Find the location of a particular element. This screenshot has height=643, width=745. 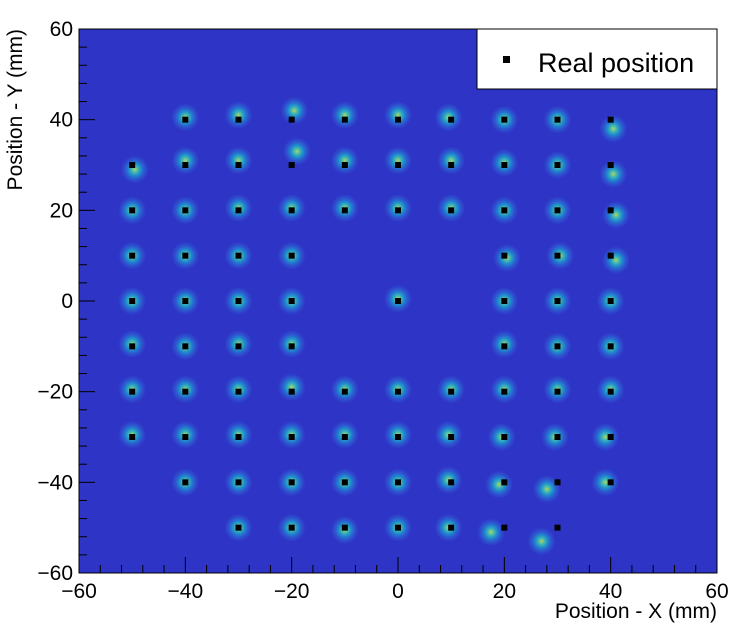

x-tick-label: 20 is located at coordinates (504, 591).